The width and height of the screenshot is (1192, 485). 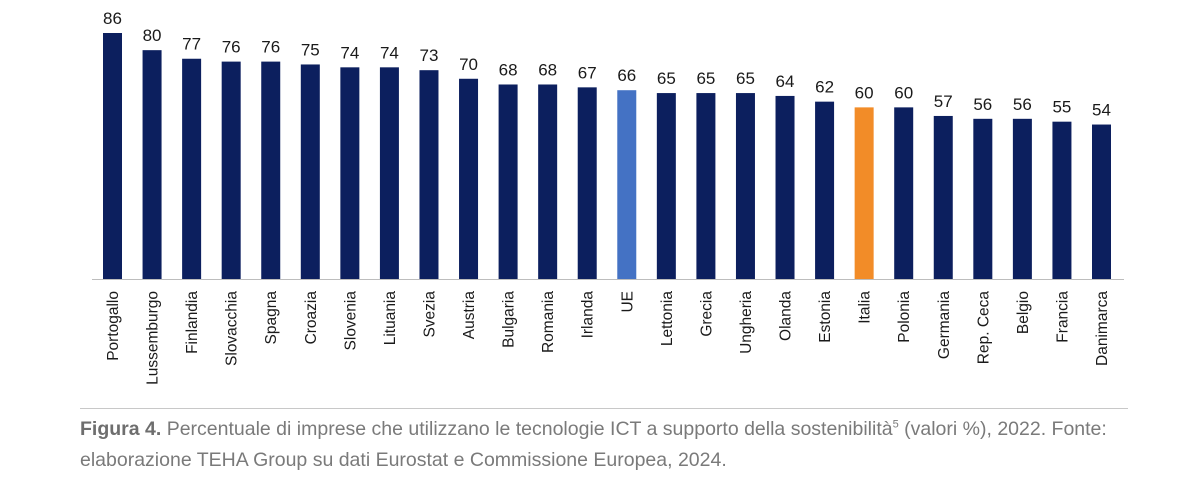 What do you see at coordinates (1023, 312) in the screenshot?
I see `category-label-belgio: Belgio` at bounding box center [1023, 312].